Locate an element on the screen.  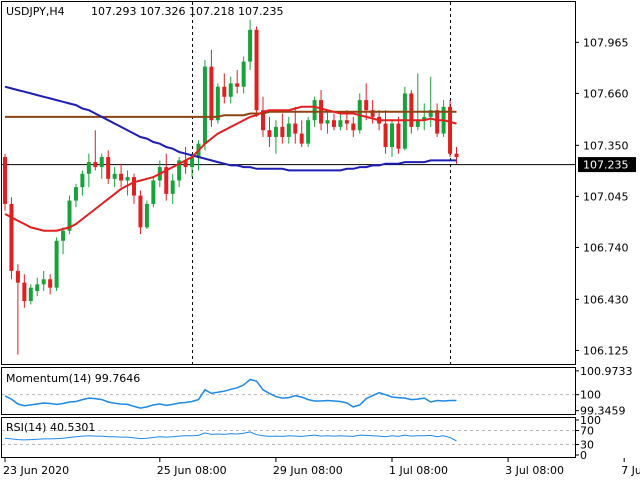
momentum-tick-label: 100.9733 is located at coordinates (606, 371).